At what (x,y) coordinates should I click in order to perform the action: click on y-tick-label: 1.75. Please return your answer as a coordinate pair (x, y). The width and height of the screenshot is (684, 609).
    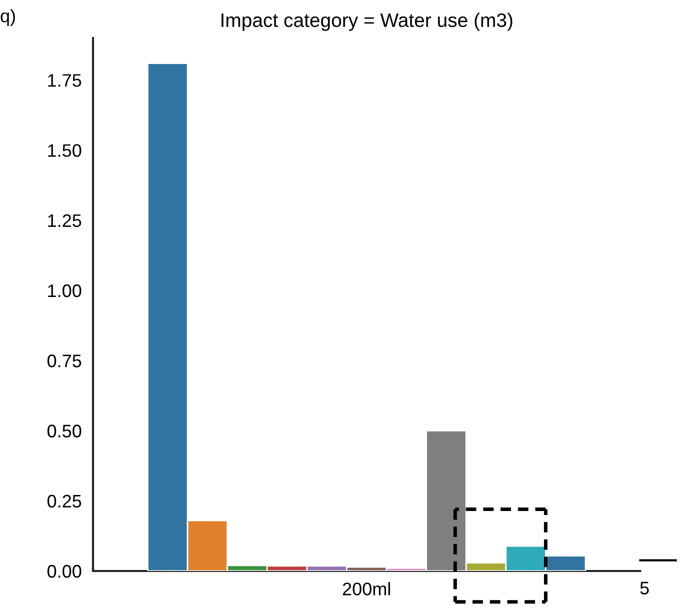
    Looking at the image, I should click on (65, 80).